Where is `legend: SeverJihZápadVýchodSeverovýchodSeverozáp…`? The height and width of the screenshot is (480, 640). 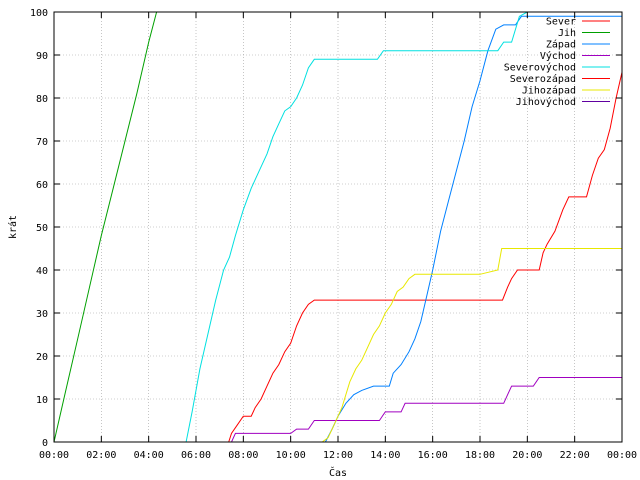
legend: SeverJihZápadVýchodSeverovýchodSeverozáp… is located at coordinates (557, 62).